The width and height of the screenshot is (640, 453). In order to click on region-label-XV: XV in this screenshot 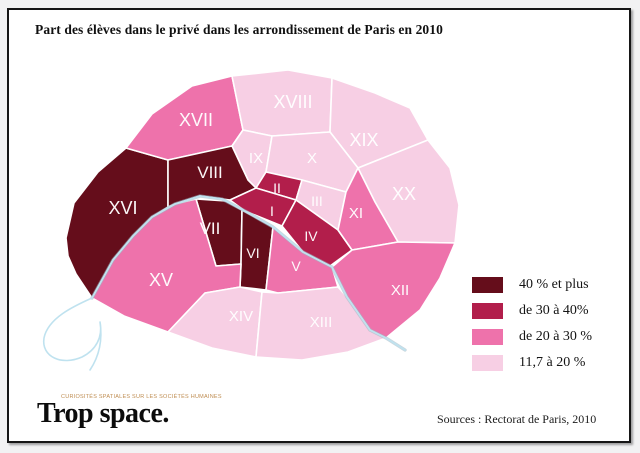, I will do `click(161, 280)`.